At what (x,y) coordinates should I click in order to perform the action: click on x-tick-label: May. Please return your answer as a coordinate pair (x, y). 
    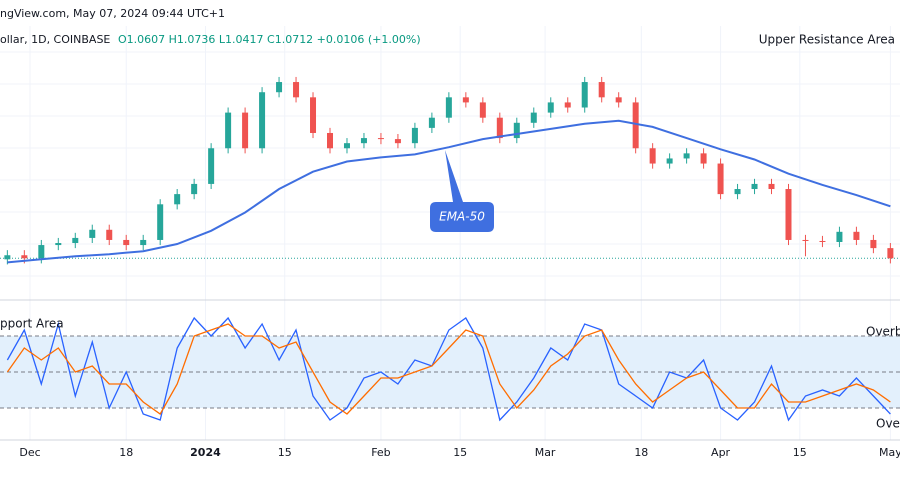
    Looking at the image, I should click on (889, 452).